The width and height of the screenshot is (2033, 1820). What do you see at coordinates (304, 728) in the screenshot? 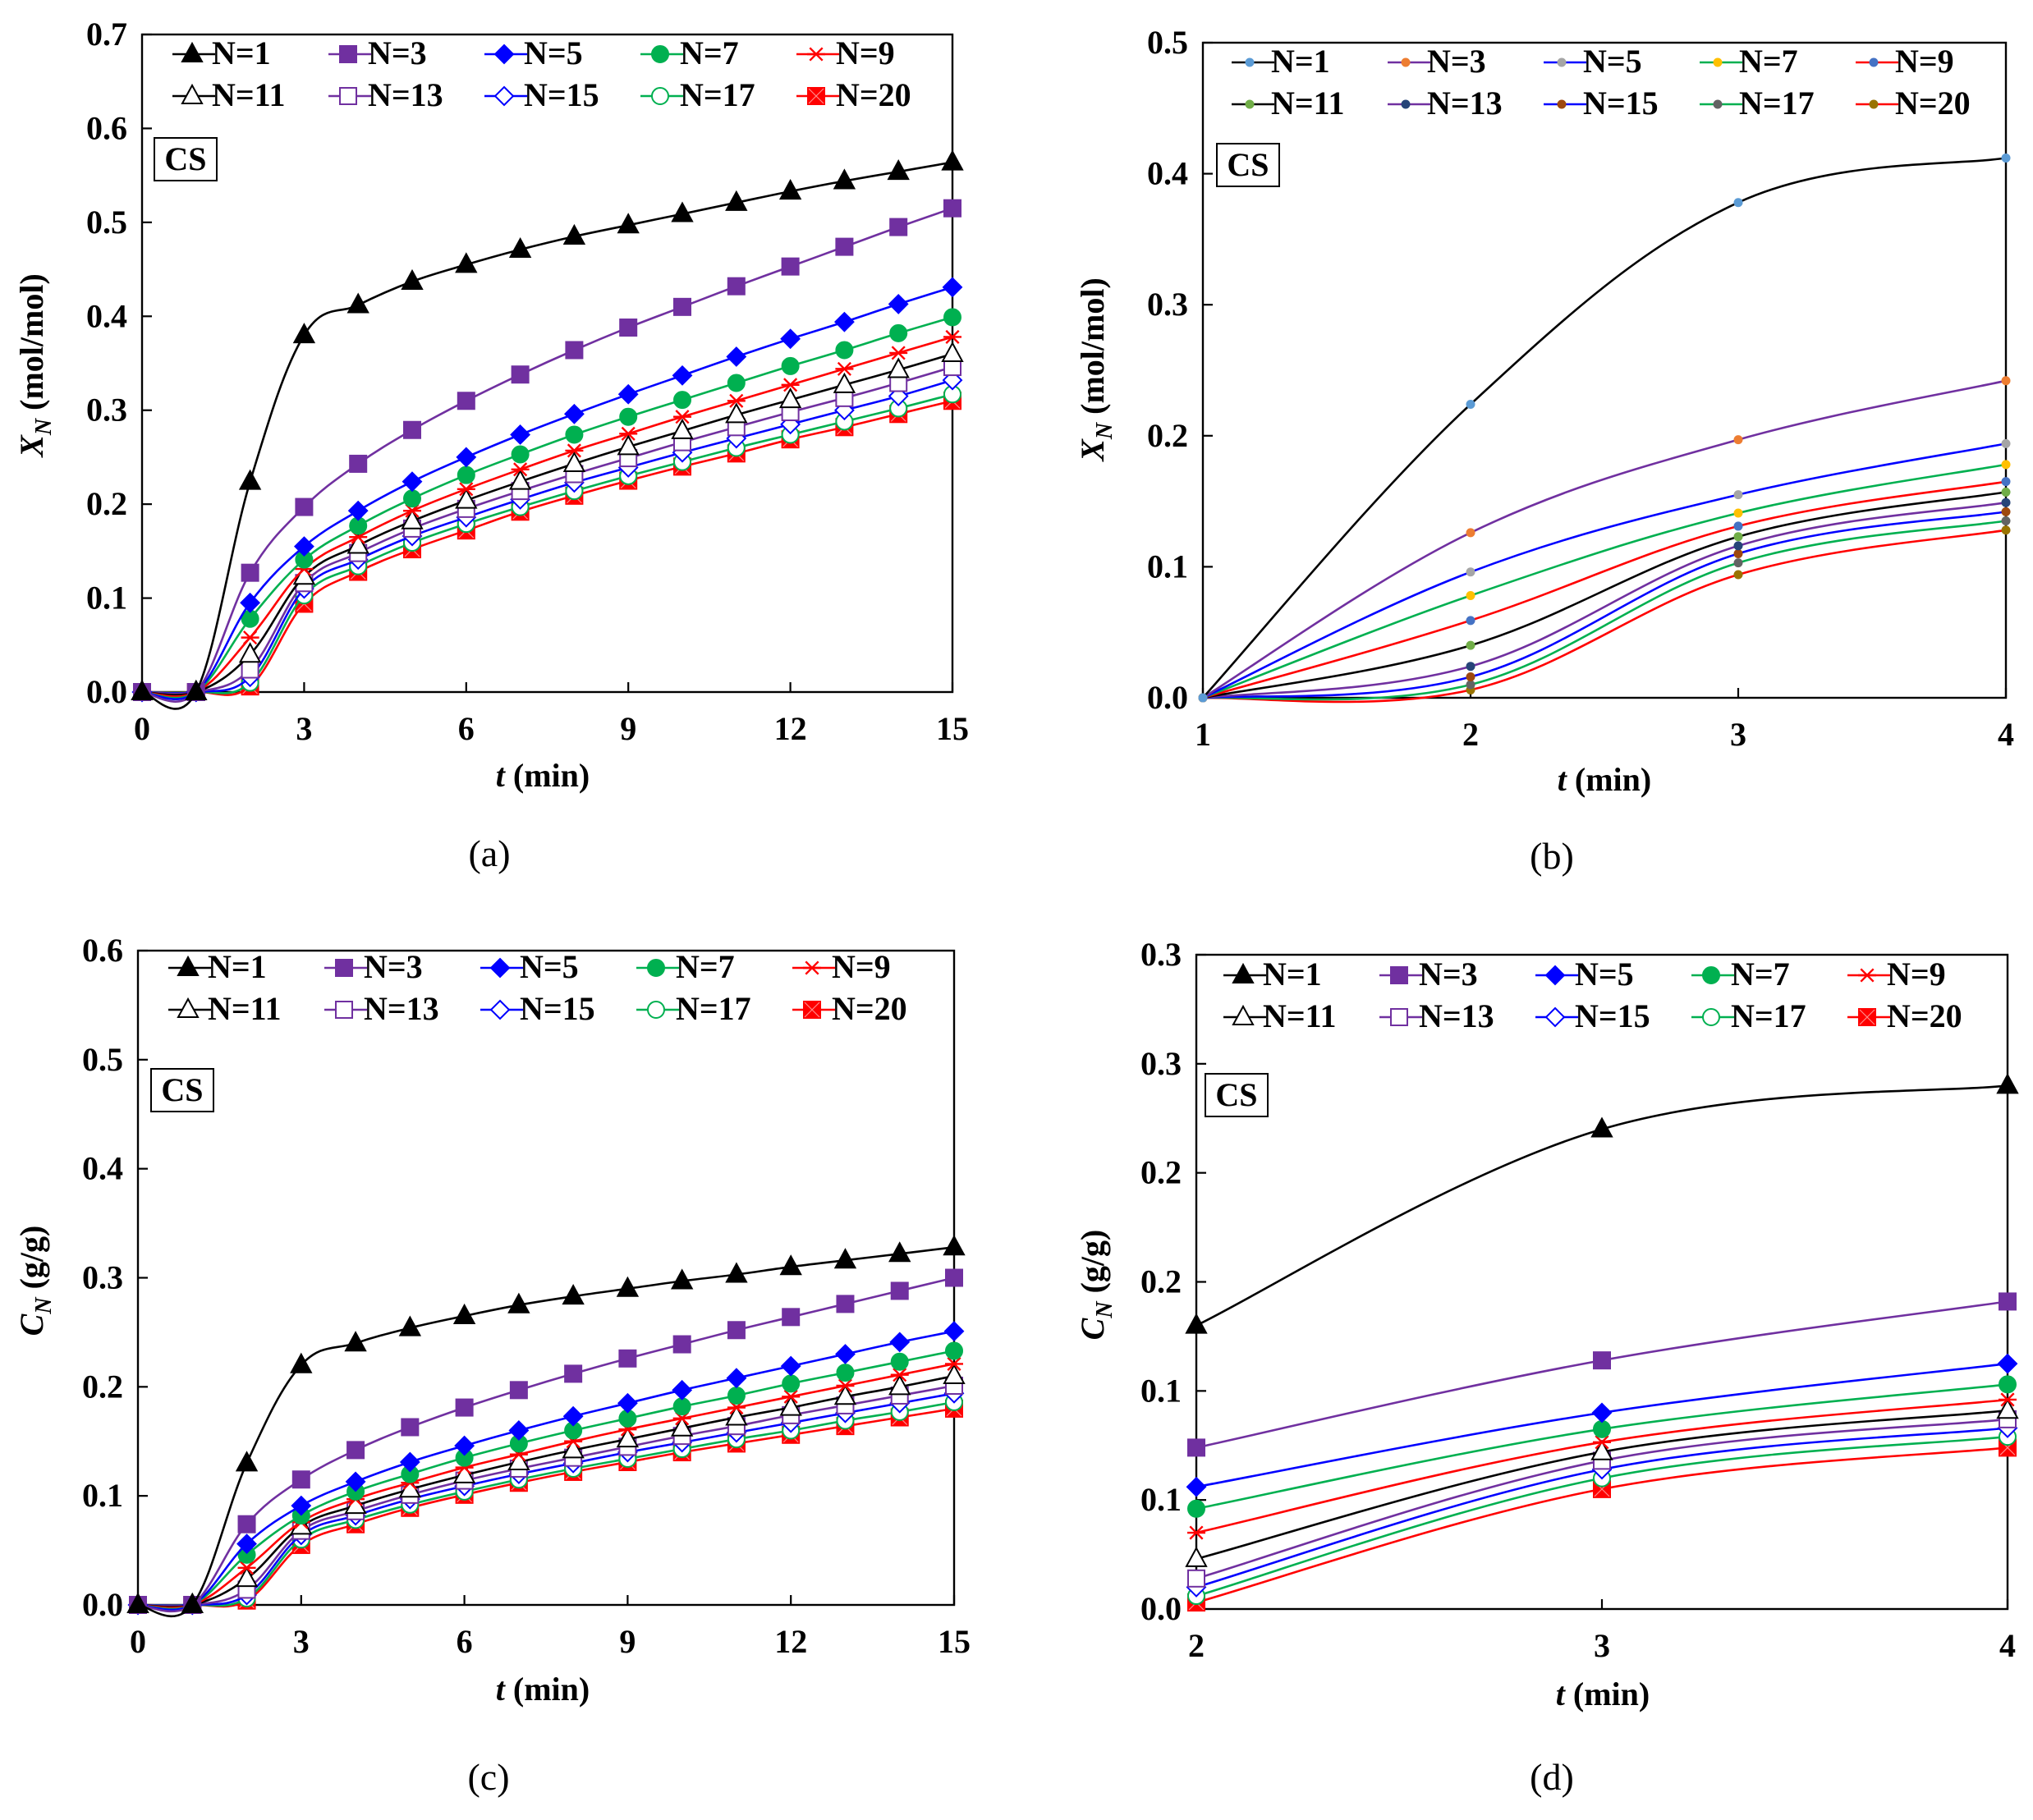
I see `x-tick-label: 3` at bounding box center [304, 728].